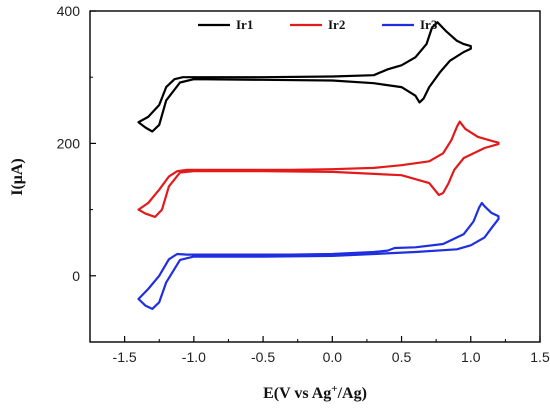  What do you see at coordinates (540, 357) in the screenshot?
I see `x-tick-label: 1.5` at bounding box center [540, 357].